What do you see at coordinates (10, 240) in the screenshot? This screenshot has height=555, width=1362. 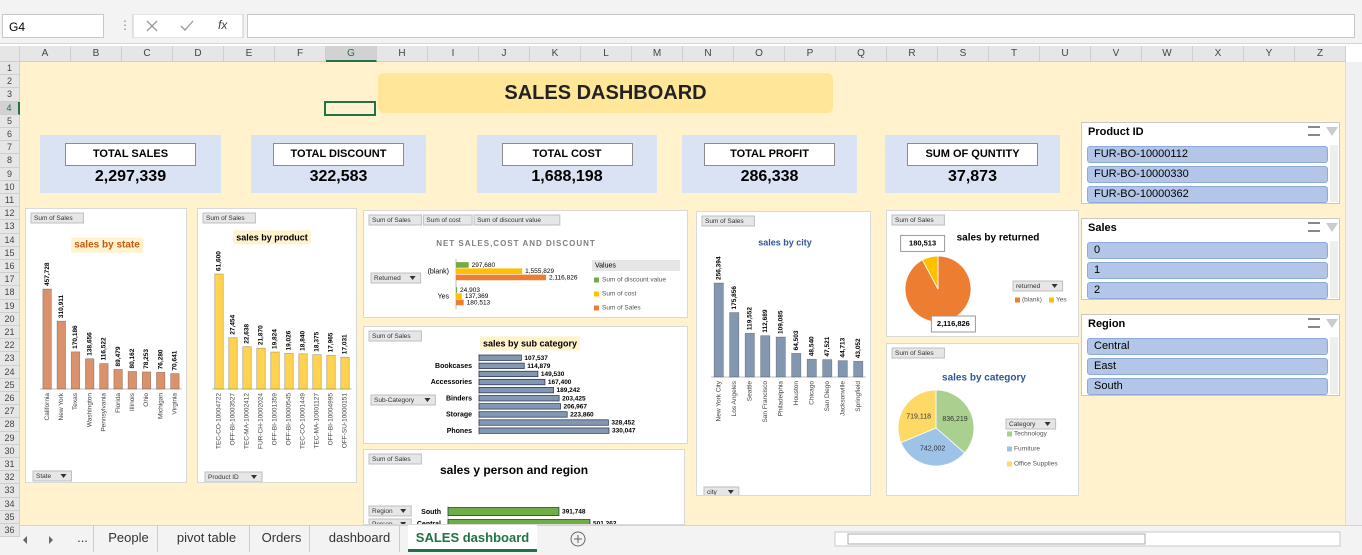 I see `row-header: 14` at bounding box center [10, 240].